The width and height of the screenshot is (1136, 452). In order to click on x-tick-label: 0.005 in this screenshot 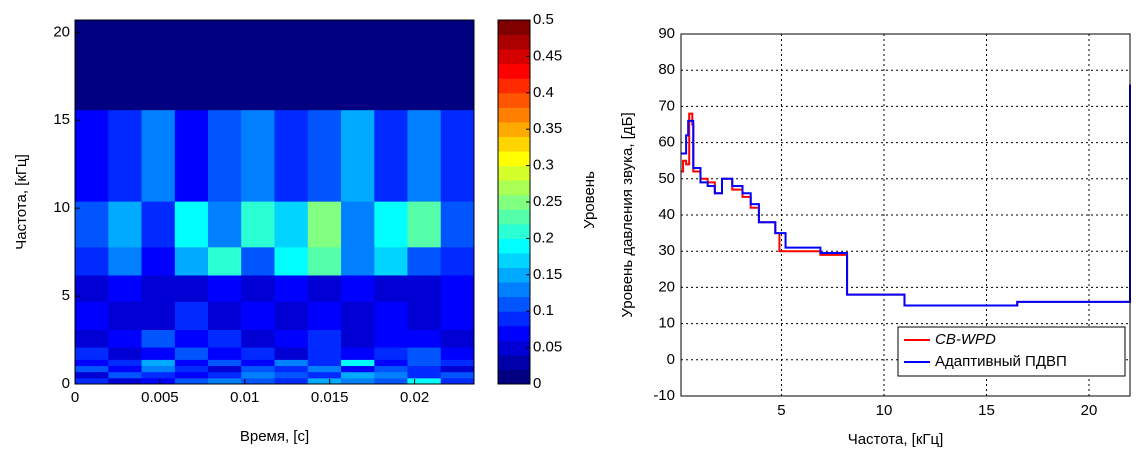, I will do `click(160, 397)`.